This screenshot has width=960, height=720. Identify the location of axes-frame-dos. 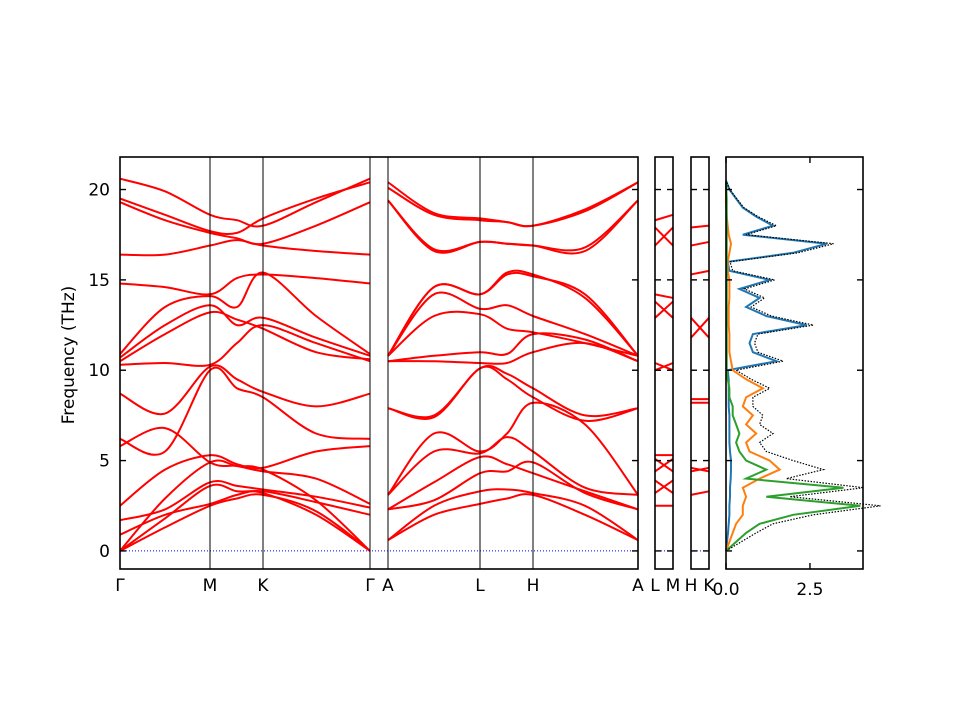
(794, 363).